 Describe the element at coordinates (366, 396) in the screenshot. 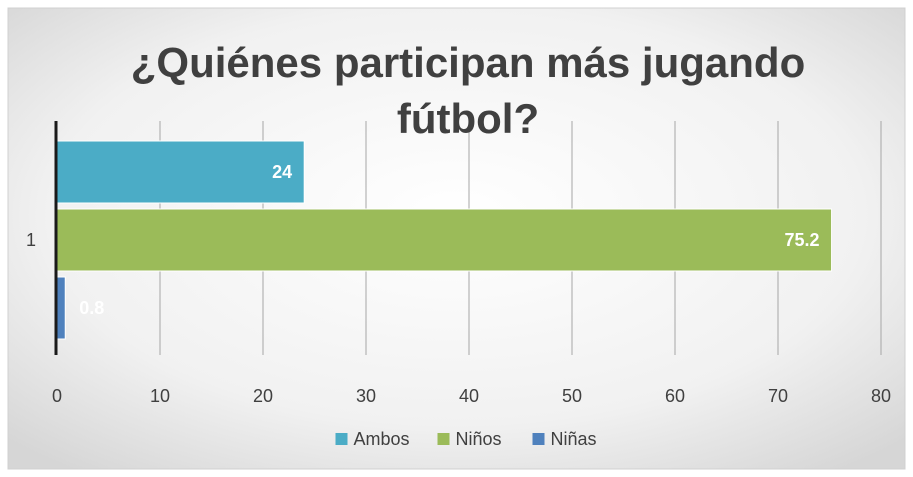

I see `x-tick-label: 30` at that location.